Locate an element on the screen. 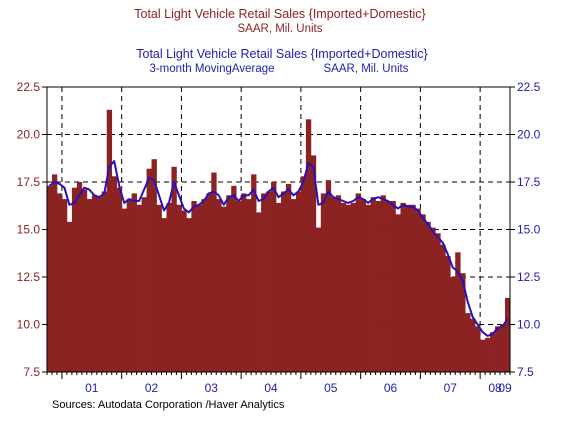 The height and width of the screenshot is (432, 571). y-tick-label-right: 20.0 is located at coordinates (529, 135).